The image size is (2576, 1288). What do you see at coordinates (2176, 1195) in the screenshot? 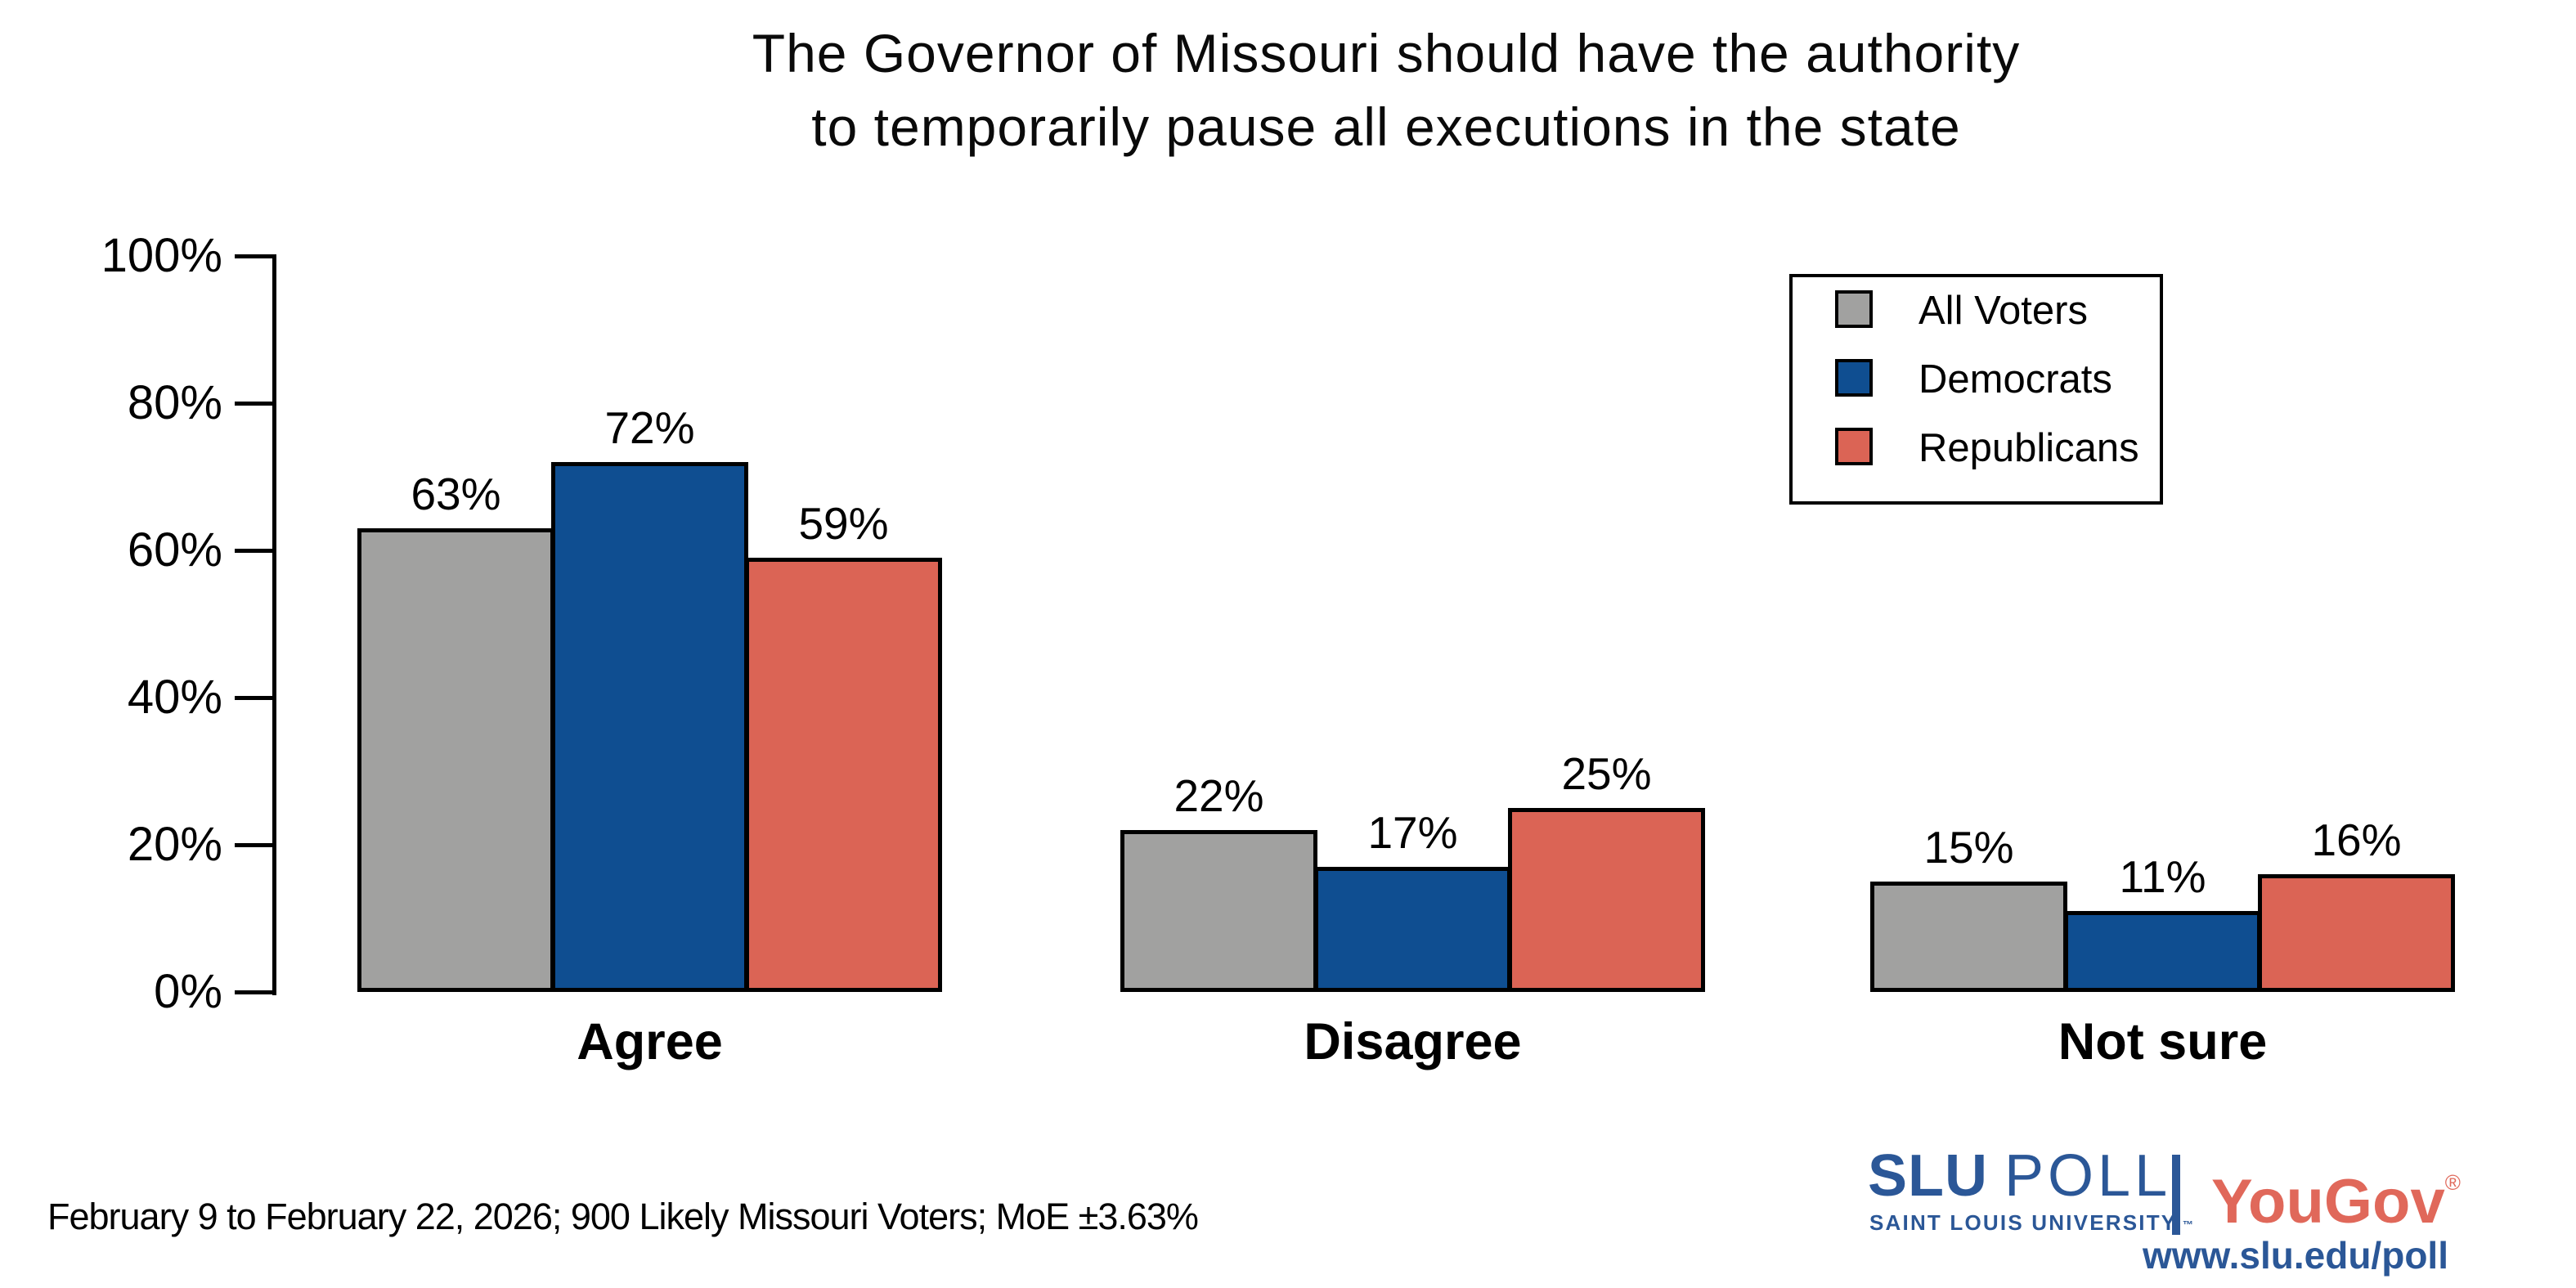
I see `brand-separator-bar` at bounding box center [2176, 1195].